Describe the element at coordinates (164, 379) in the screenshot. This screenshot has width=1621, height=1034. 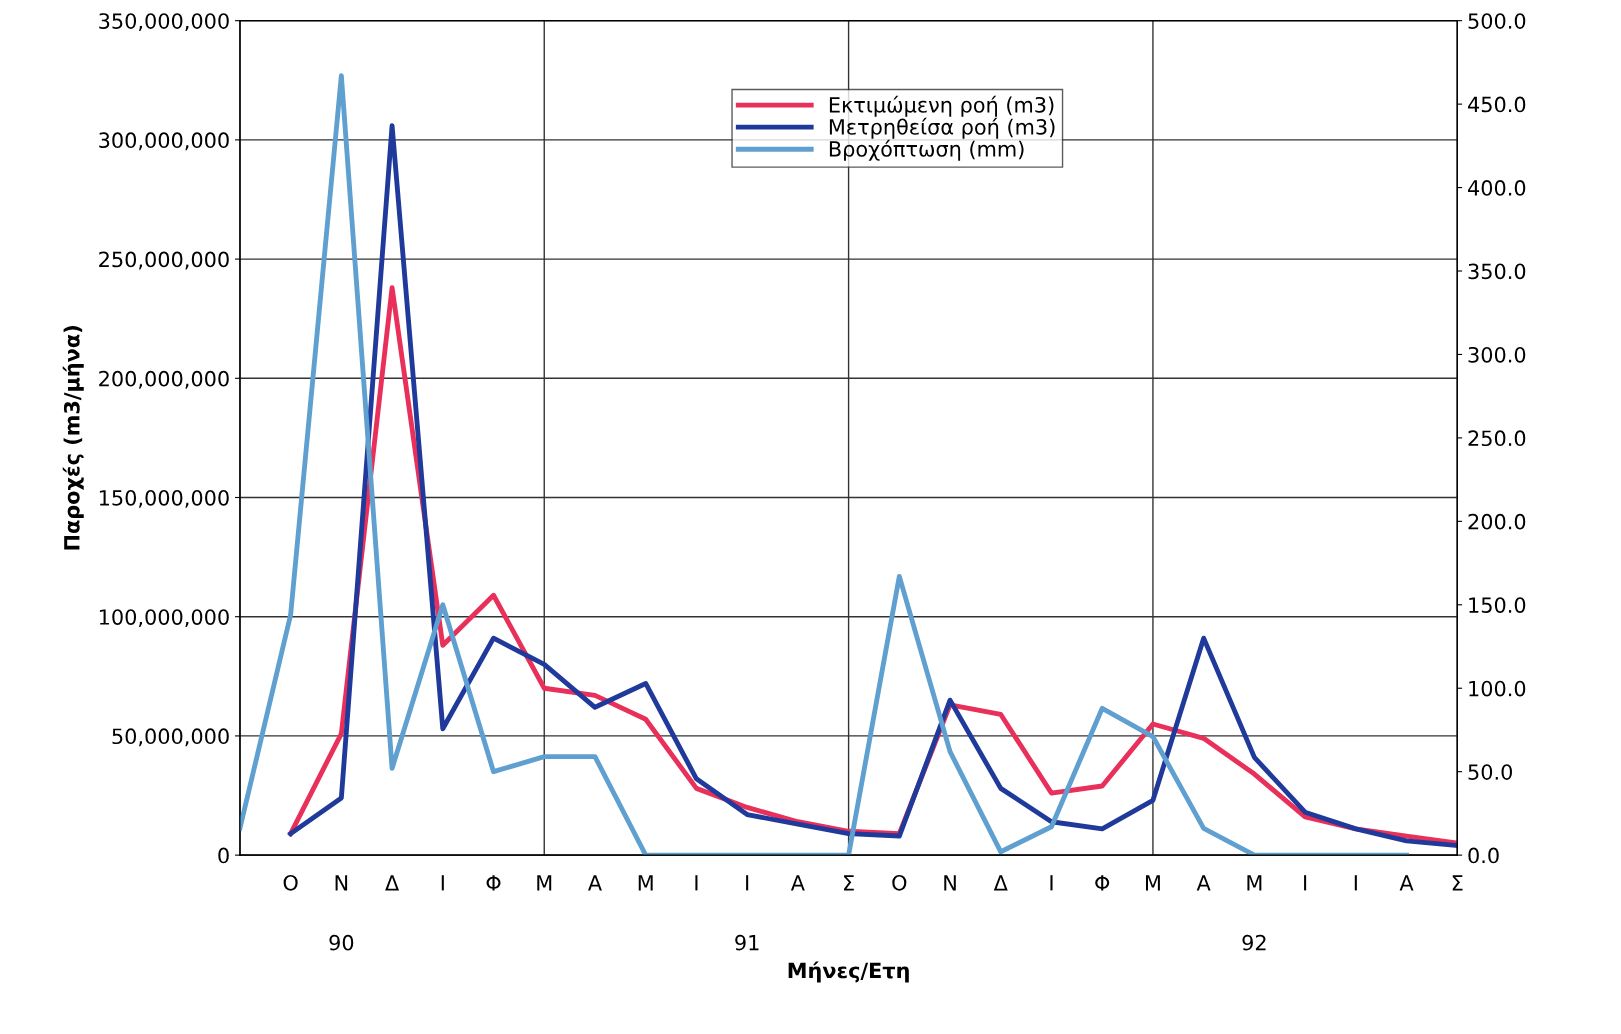
I see `y-tick-label: 200,000,000` at that location.